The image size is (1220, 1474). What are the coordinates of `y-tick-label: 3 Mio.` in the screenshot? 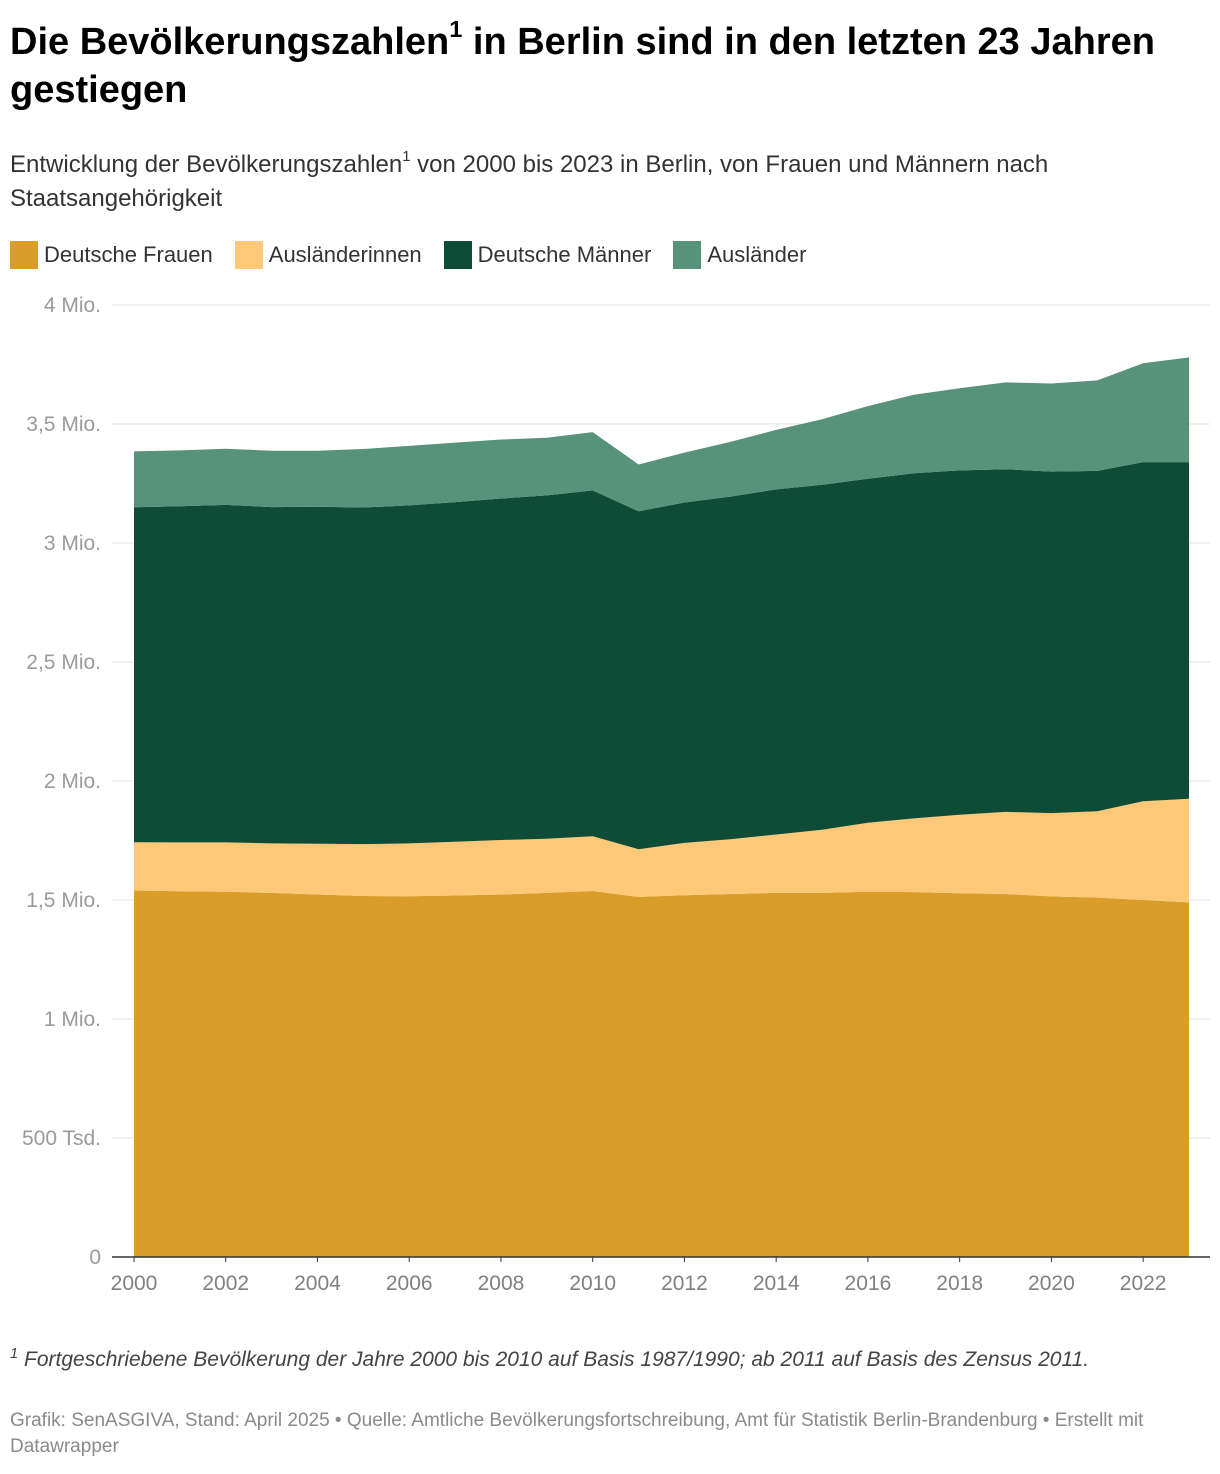 It's located at (72, 543).